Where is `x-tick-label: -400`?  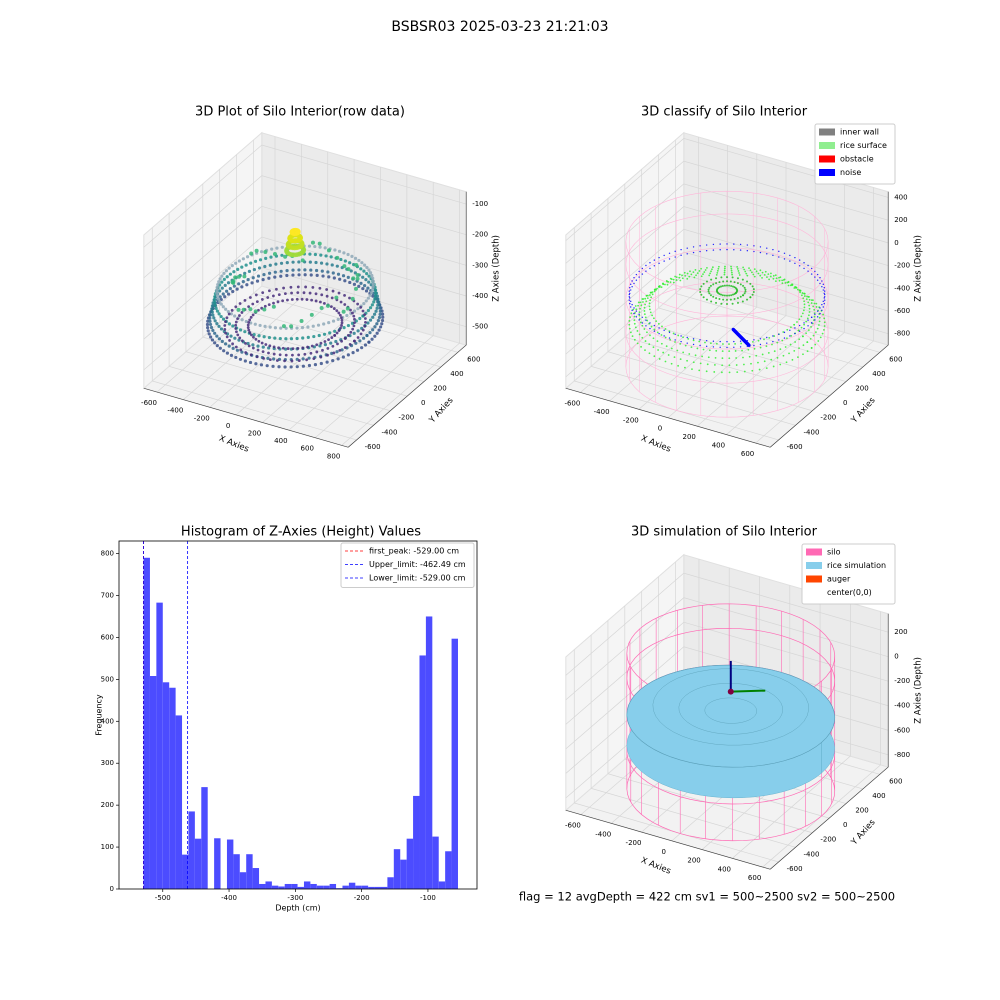 x-tick-label: -400 is located at coordinates (602, 412).